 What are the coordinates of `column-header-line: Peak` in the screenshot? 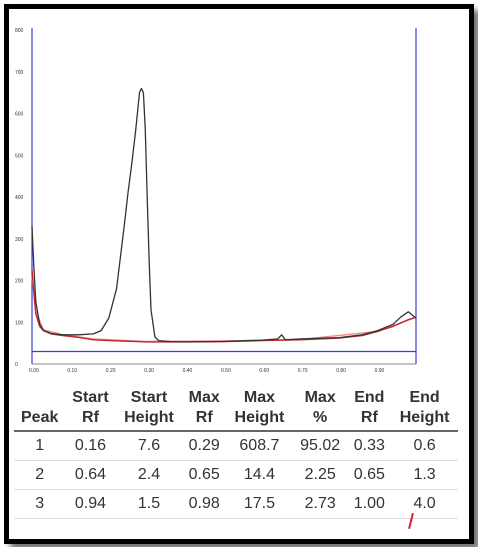 It's located at (40, 417).